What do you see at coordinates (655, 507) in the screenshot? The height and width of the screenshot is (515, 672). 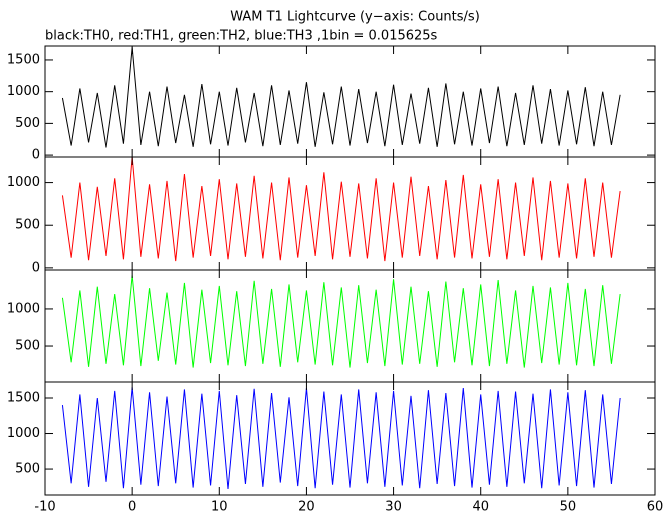 I see `x-tick-label: 60` at bounding box center [655, 507].